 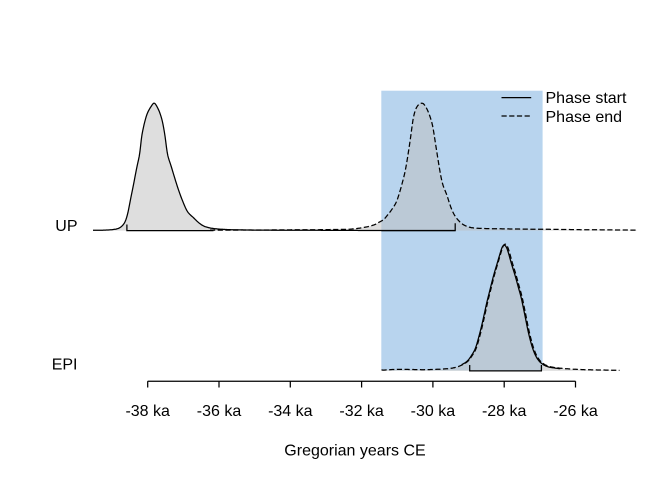 I want to click on svg-text: -28 ka, so click(x=504, y=411).